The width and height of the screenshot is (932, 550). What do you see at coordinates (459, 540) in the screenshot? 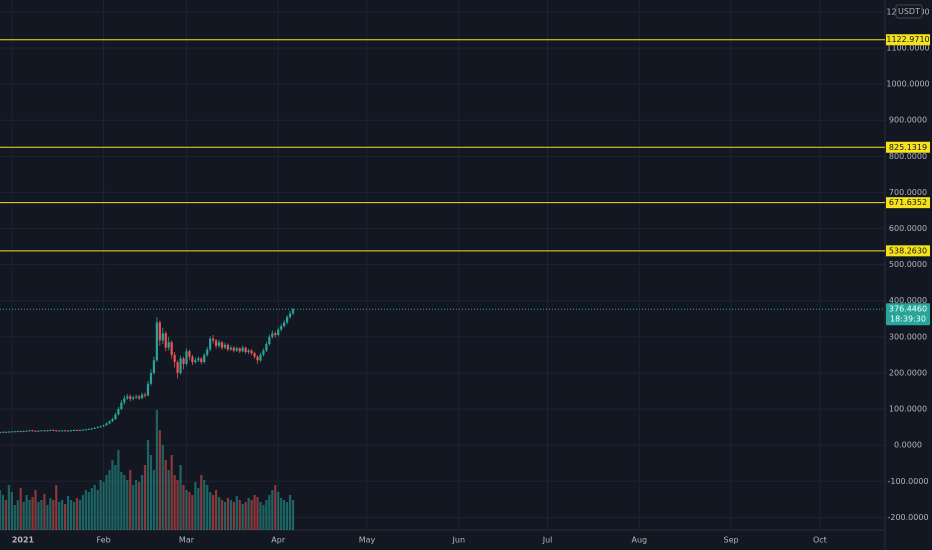
I see `x-tick-label: Jun` at bounding box center [459, 540].